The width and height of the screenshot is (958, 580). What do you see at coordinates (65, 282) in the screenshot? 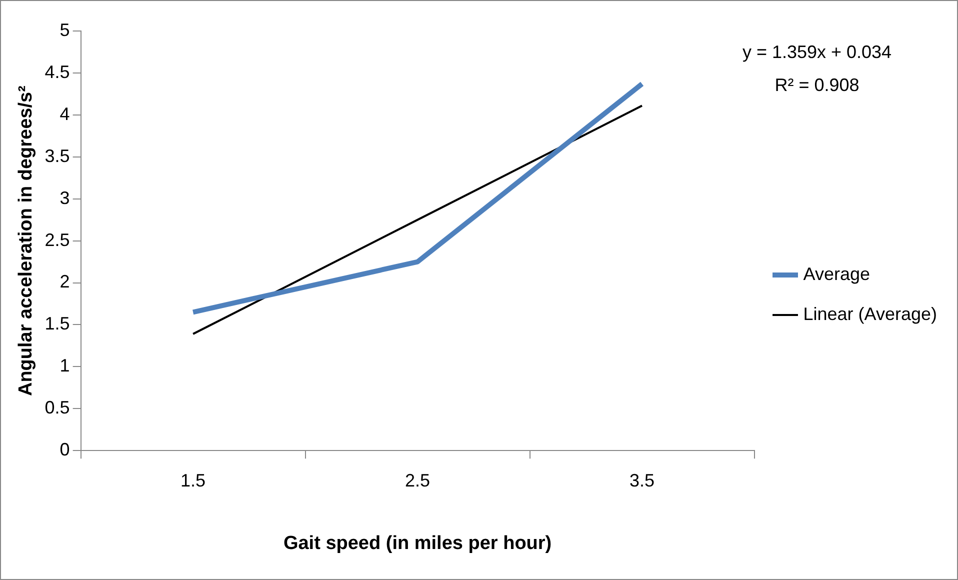
I see `y-tick-label: 2` at bounding box center [65, 282].